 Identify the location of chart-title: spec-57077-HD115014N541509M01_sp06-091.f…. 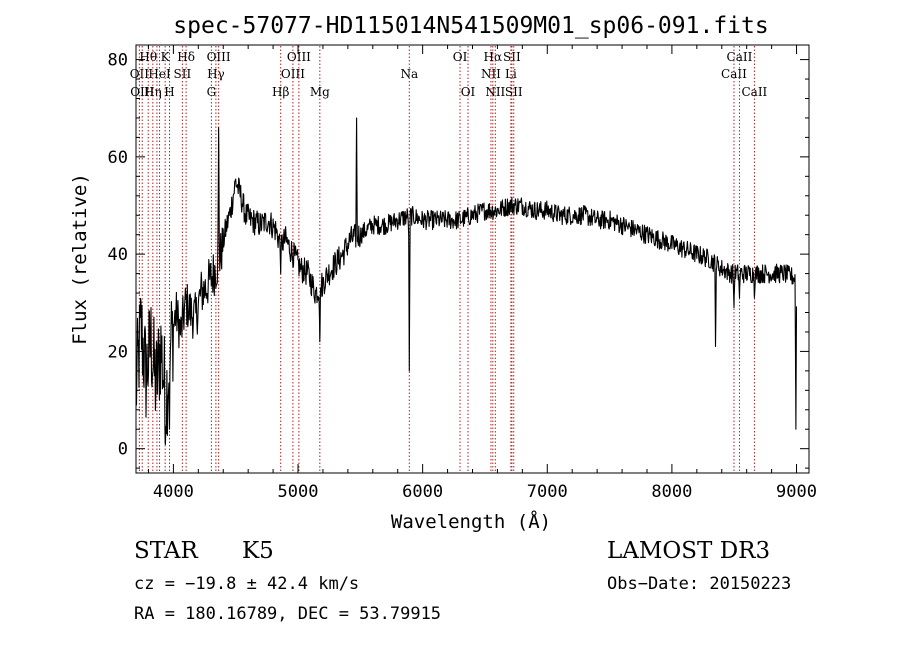
(470, 26).